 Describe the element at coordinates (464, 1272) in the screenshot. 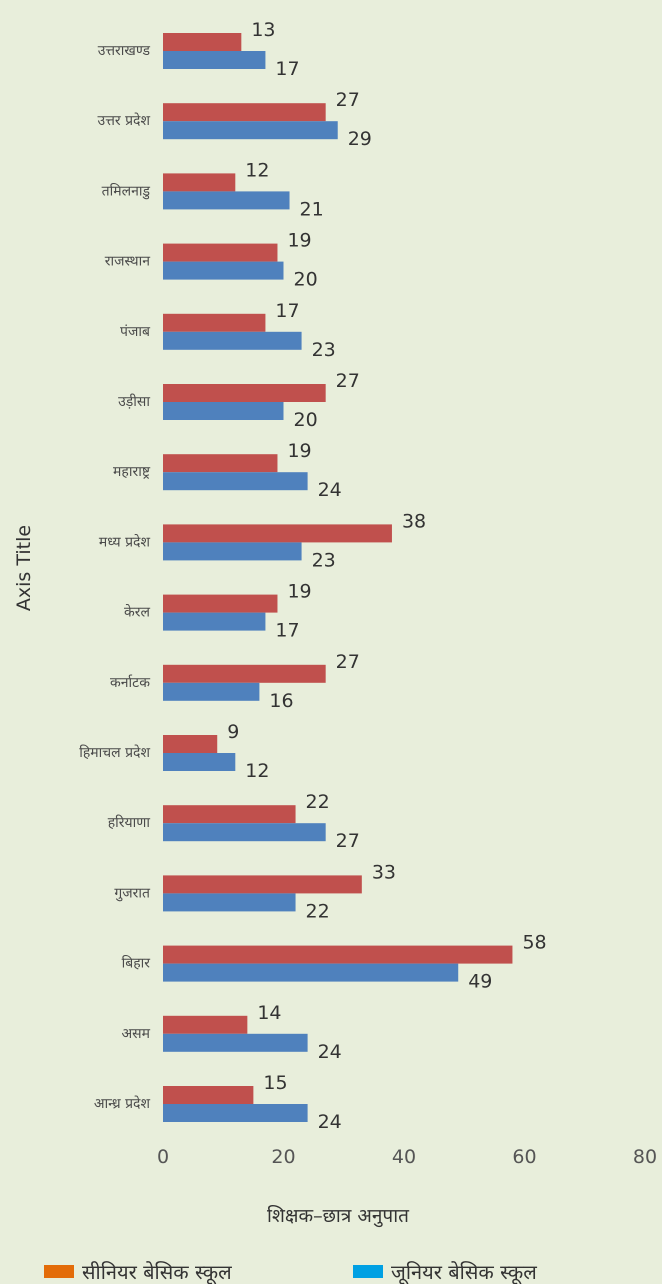

I see `legend-label-junior: जूनियर बेसिक स्कूल` at that location.